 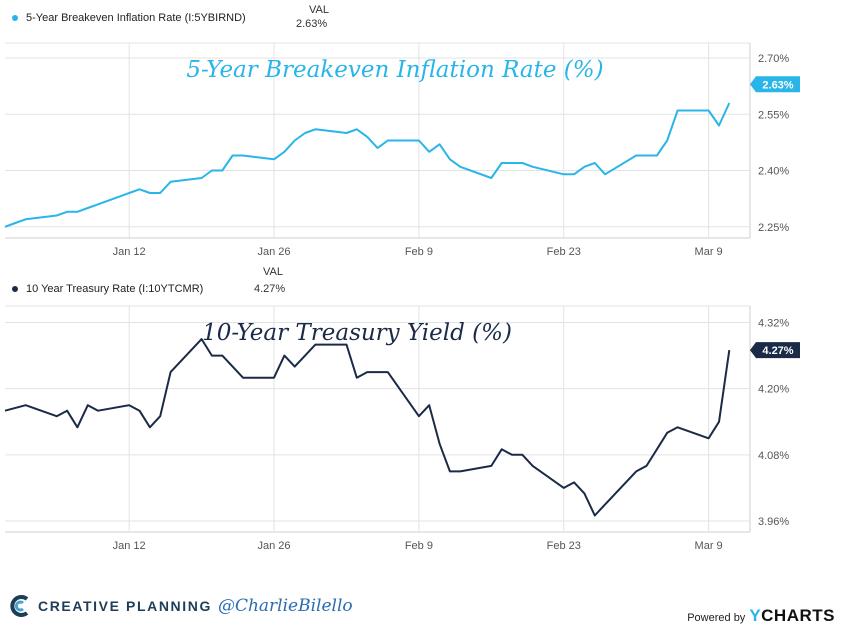 What do you see at coordinates (312, 24) in the screenshot?
I see `top-val-value: 2.63%` at bounding box center [312, 24].